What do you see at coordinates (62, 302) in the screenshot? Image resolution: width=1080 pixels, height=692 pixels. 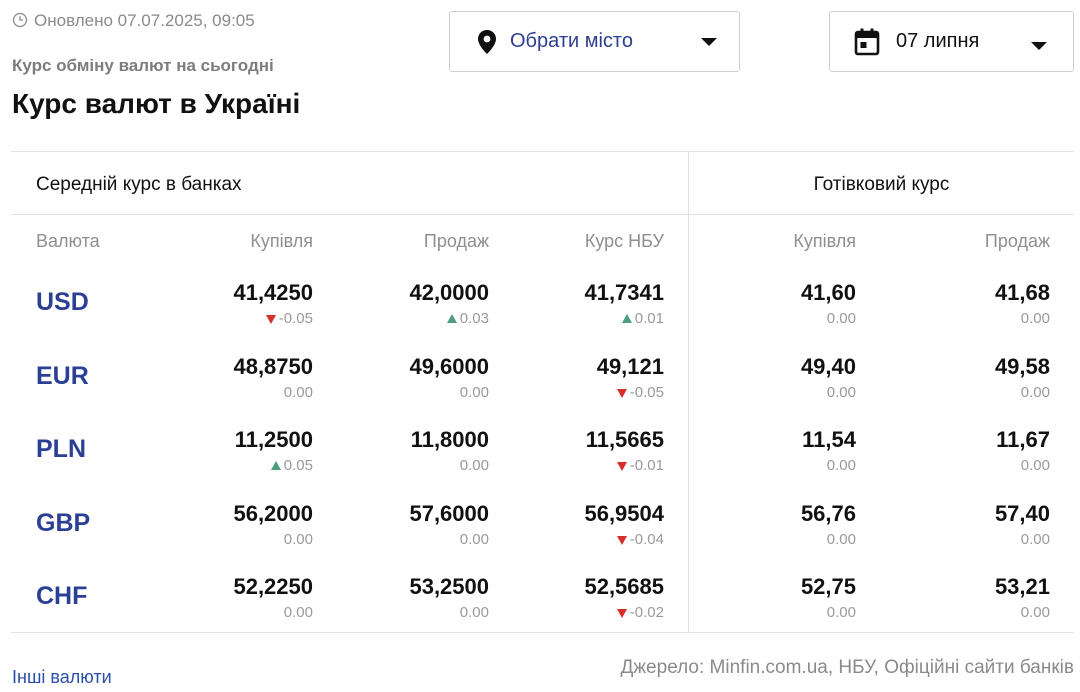 I see `currency-code-link: USD` at bounding box center [62, 302].